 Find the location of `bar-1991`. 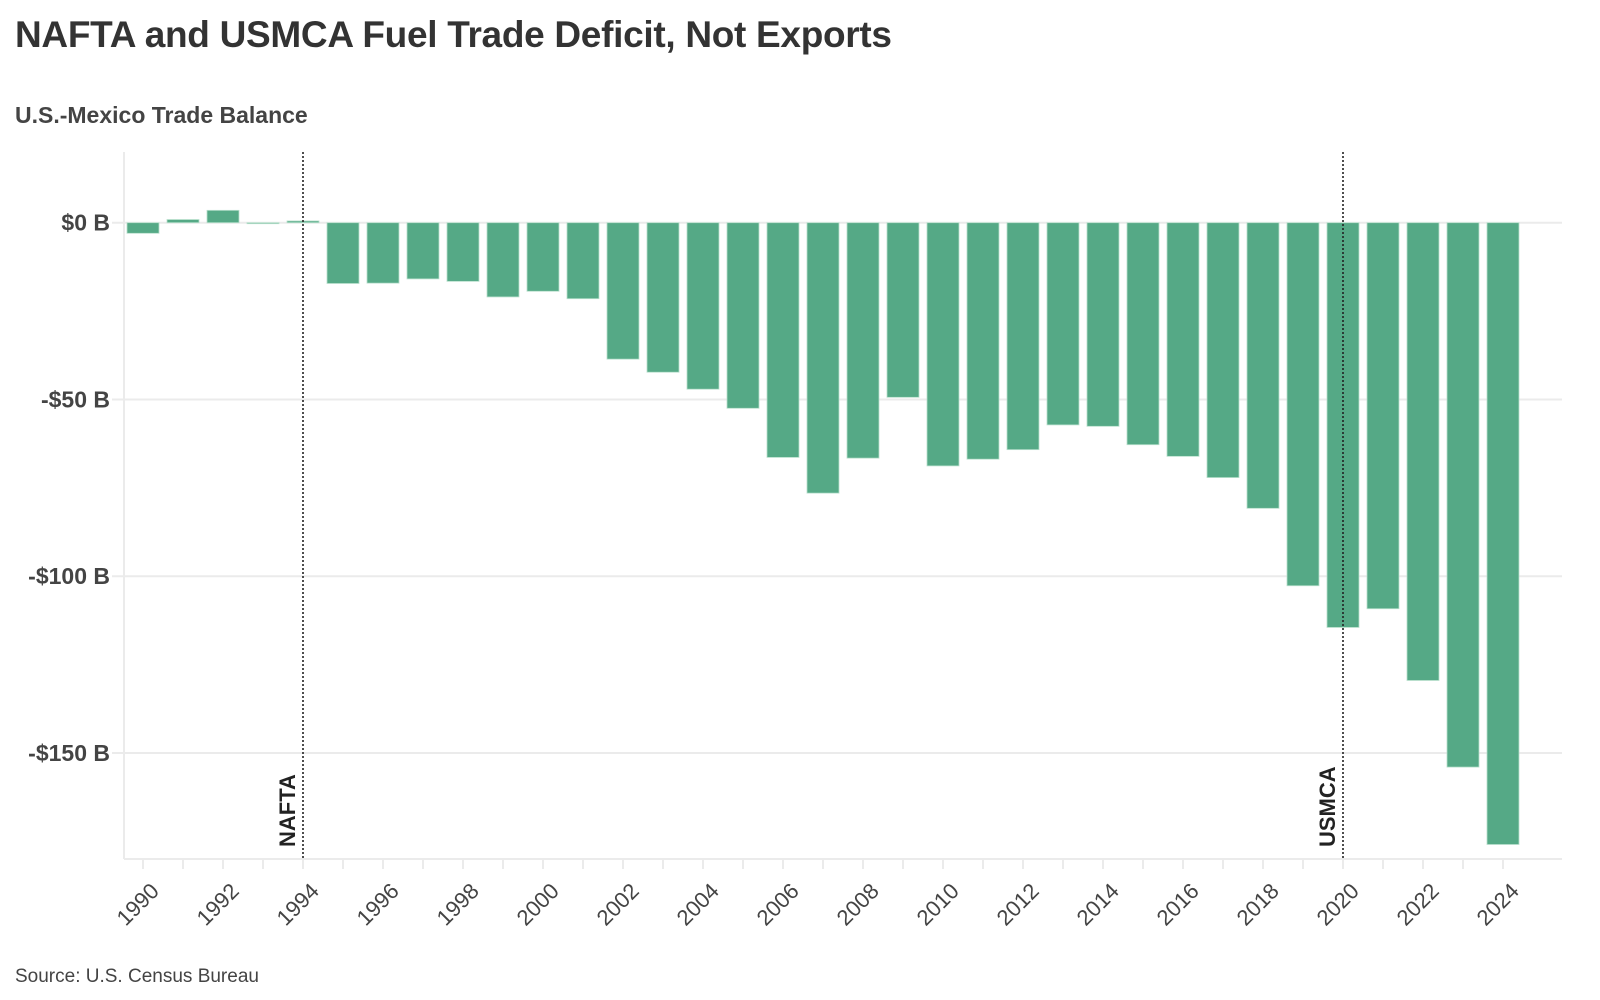

bar-1991 is located at coordinates (183, 221).